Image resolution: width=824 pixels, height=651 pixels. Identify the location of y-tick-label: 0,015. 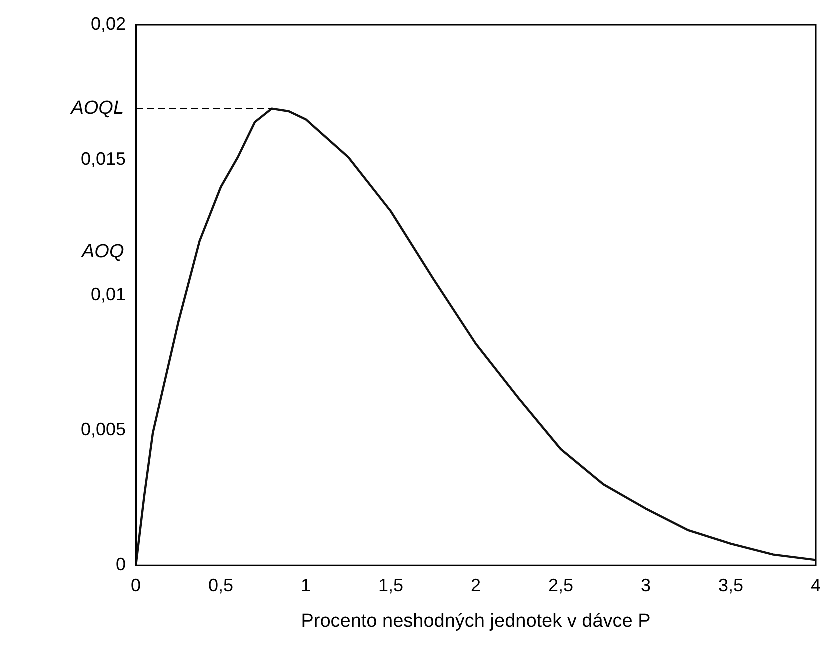
(103, 159).